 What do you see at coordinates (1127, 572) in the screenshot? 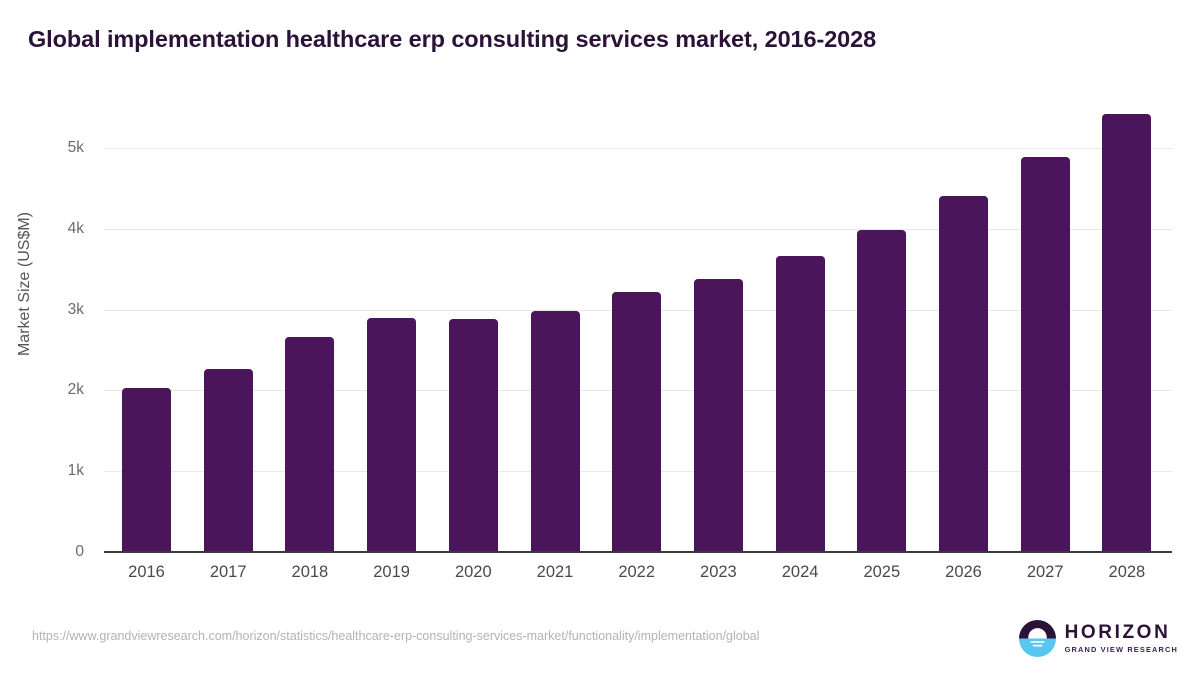
I see `x-axis-tick-label: 2028` at bounding box center [1127, 572].